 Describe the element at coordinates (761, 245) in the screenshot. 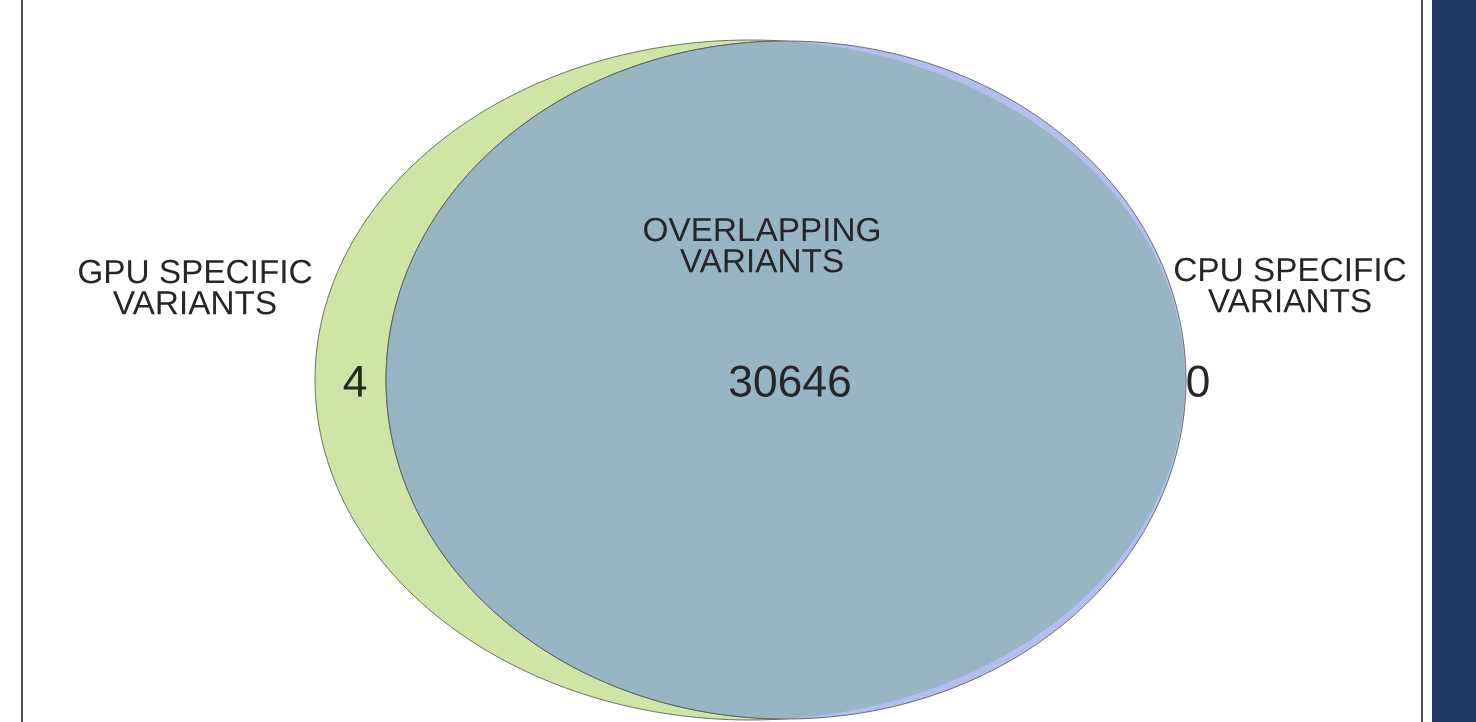

I see `category-label: OVERLAPPING VARIANTS` at that location.